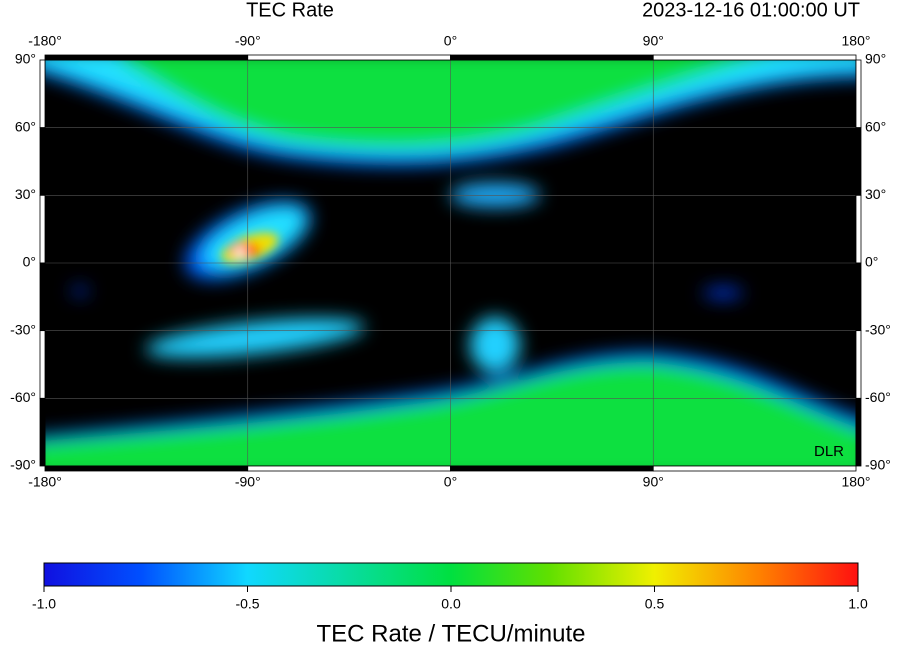  What do you see at coordinates (250, 248) in the screenshot?
I see `tec-hotspot` at bounding box center [250, 248].